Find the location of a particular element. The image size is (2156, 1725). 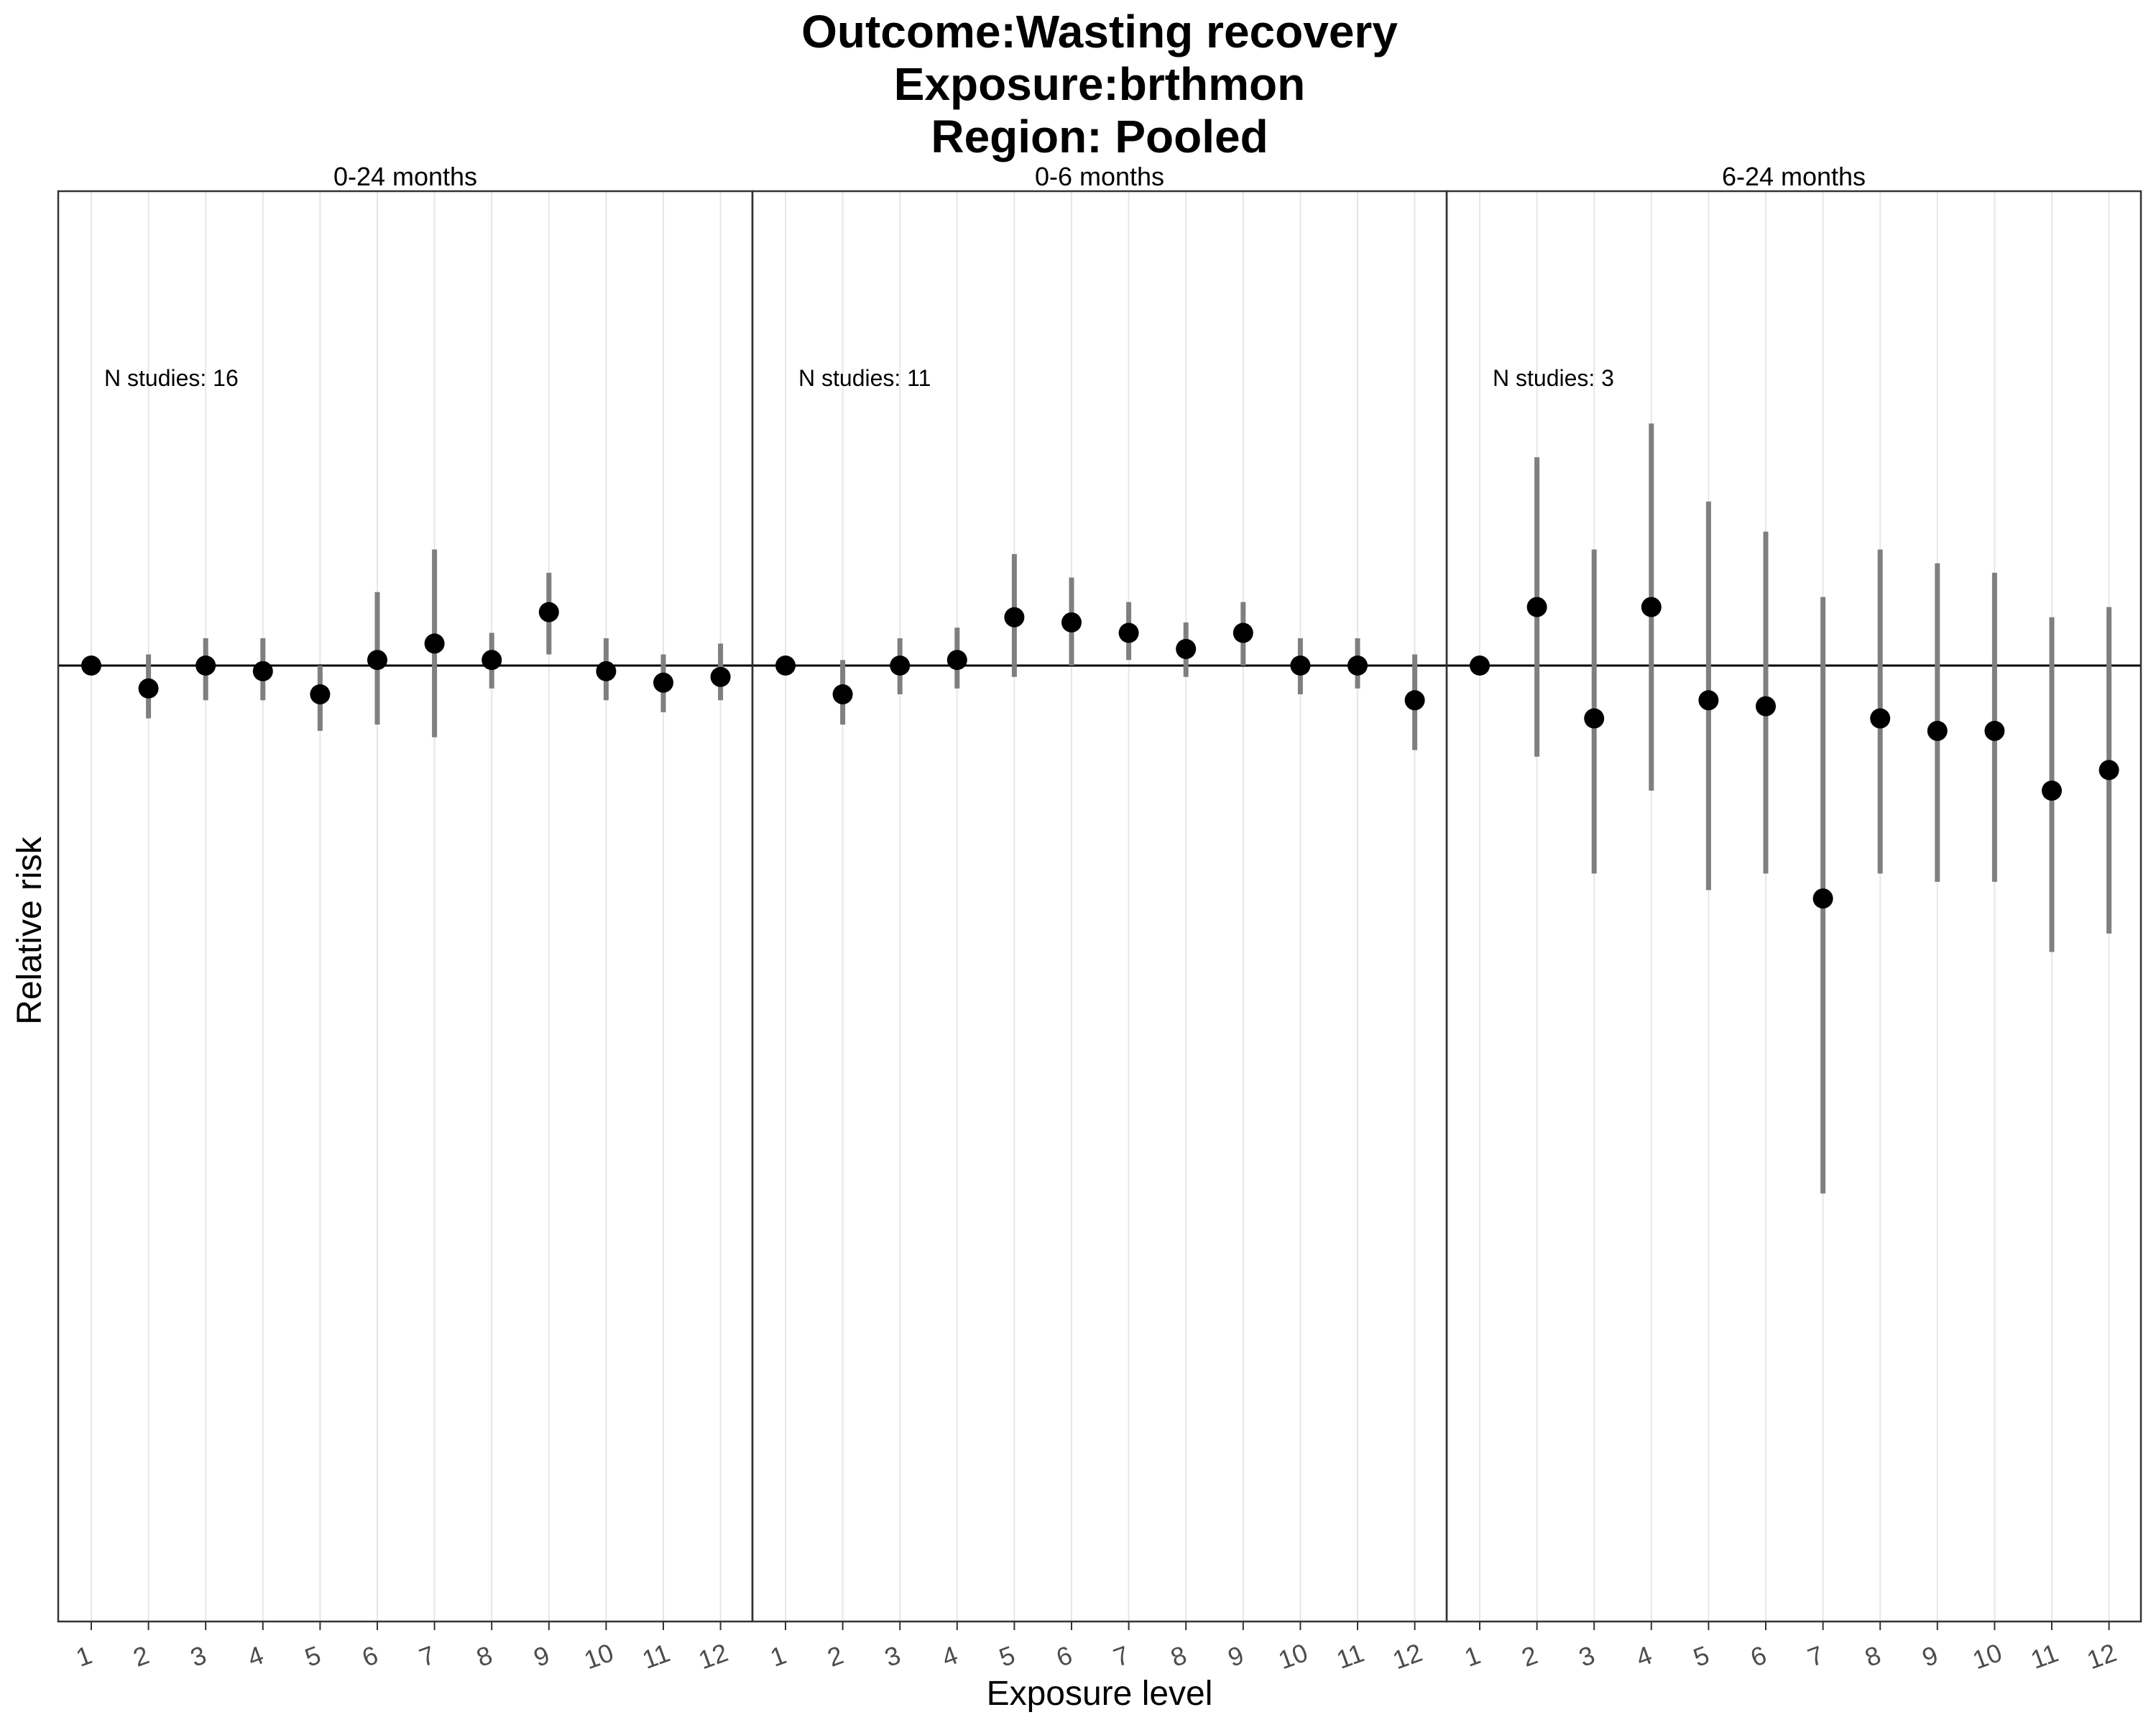

facet-strip-label: 0-24 months is located at coordinates (405, 176).